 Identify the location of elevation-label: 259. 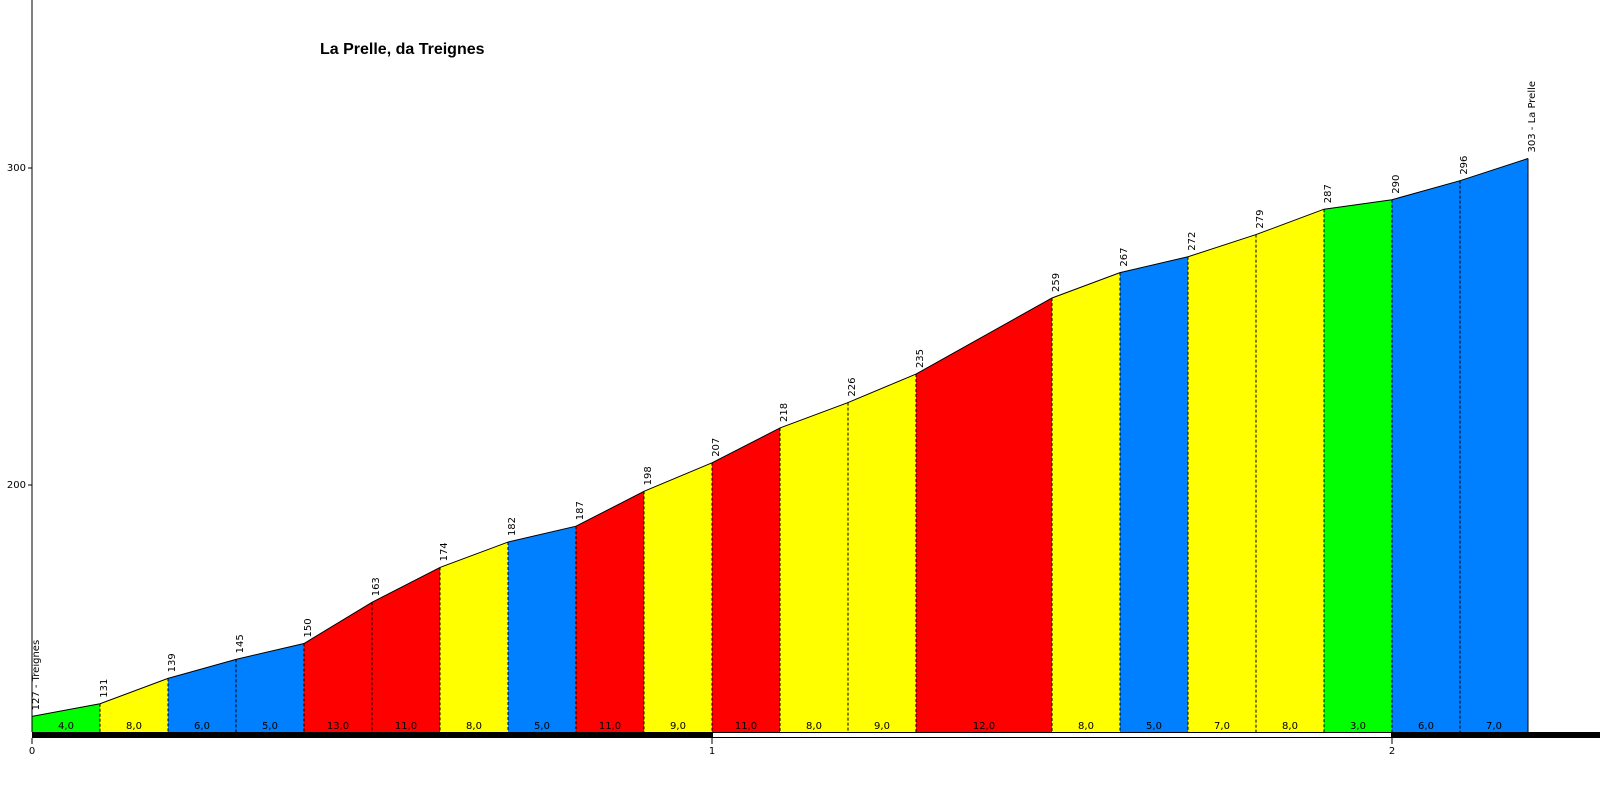
(1056, 282).